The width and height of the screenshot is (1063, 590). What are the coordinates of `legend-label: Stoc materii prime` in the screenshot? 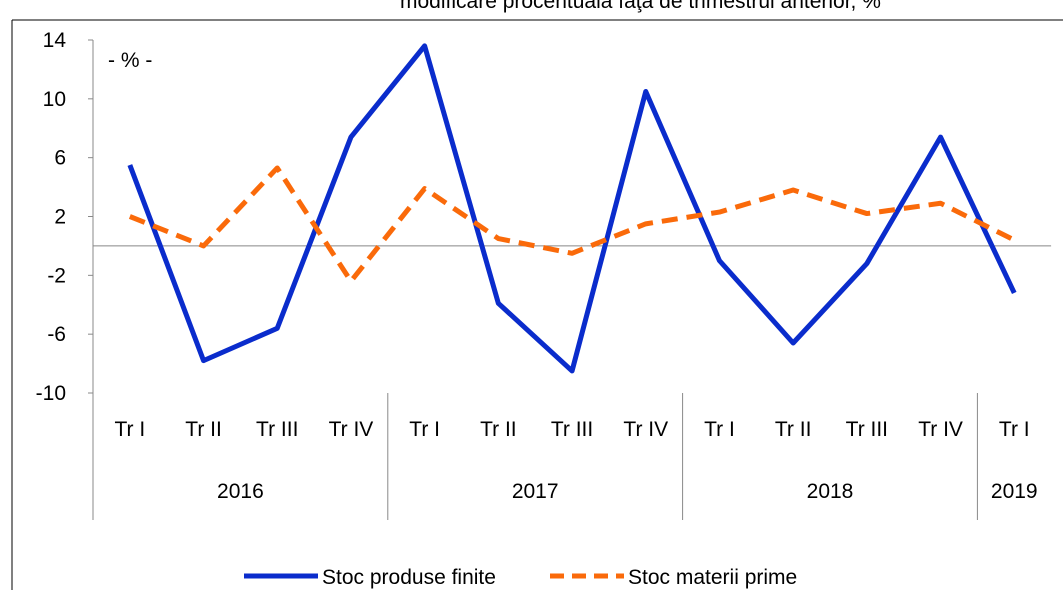 It's located at (712, 577).